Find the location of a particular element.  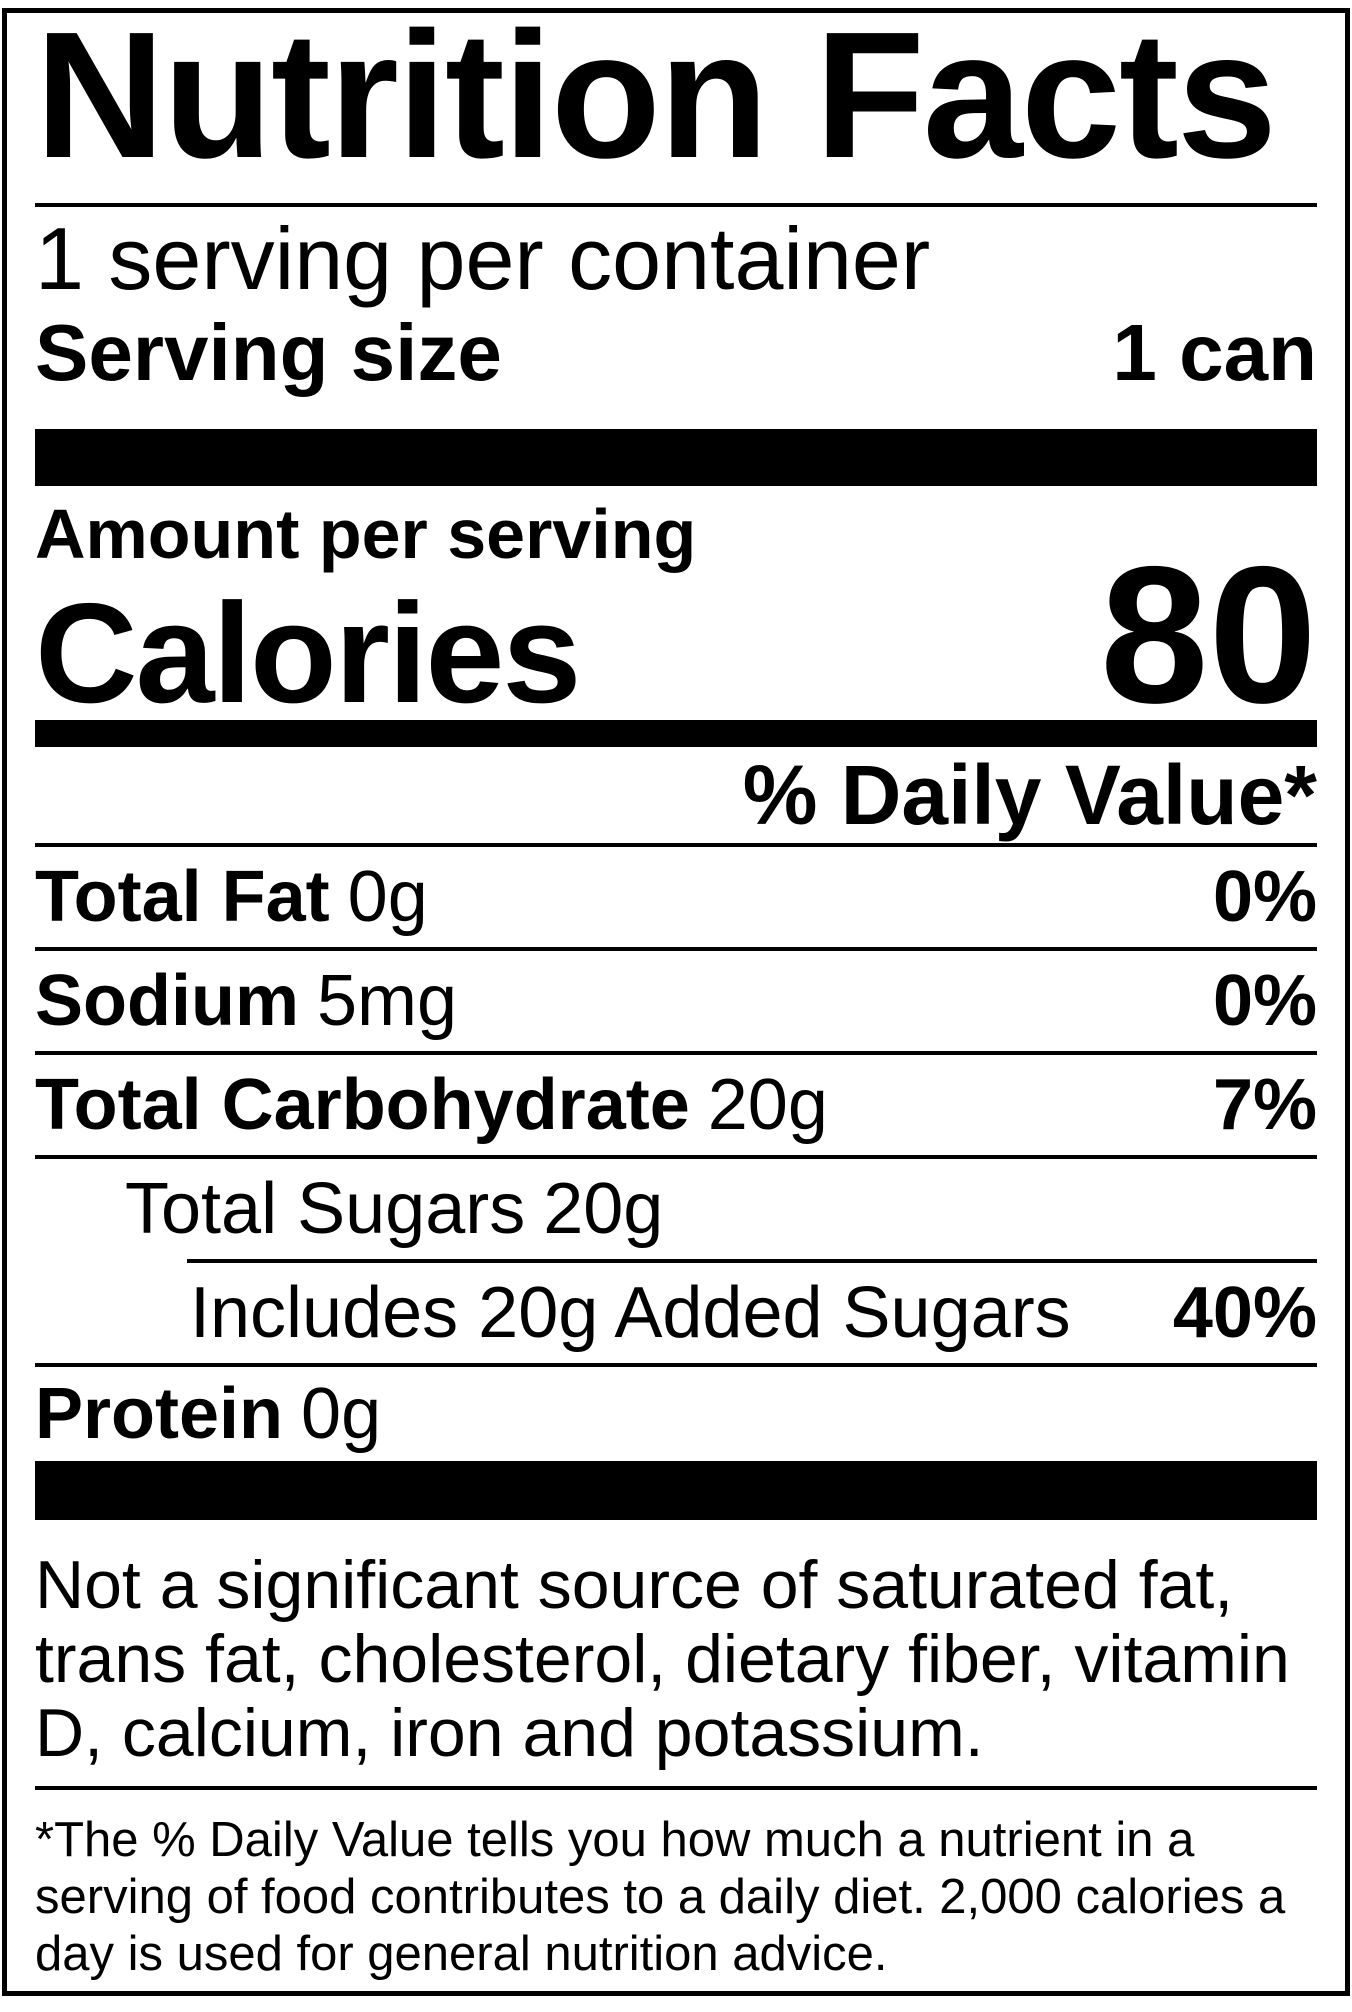

nutrient-name: Sodium 5mg is located at coordinates (246, 1001).